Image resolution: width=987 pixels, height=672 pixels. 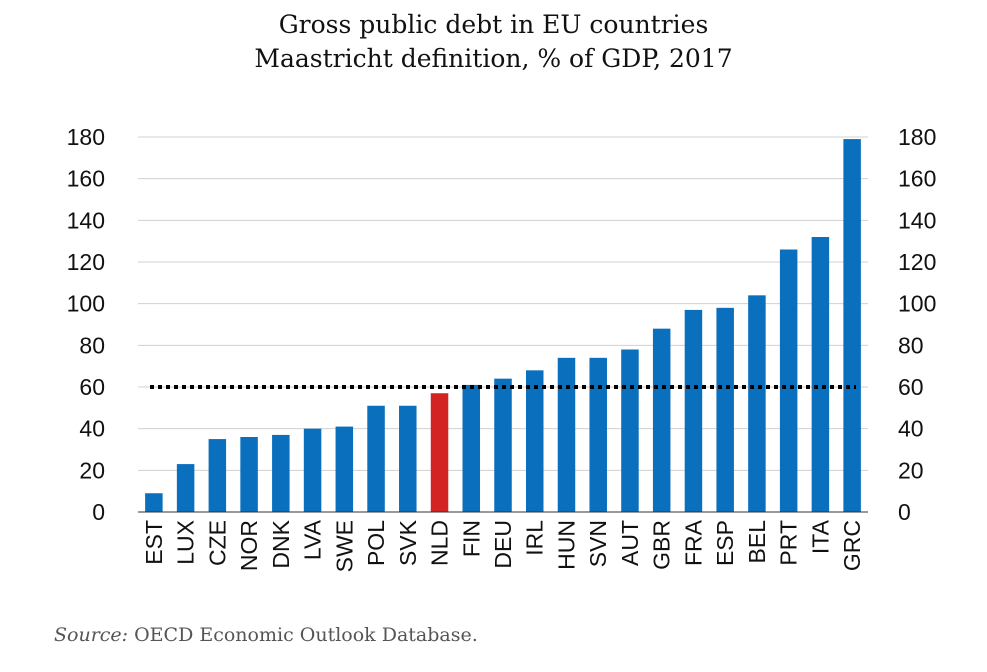 What do you see at coordinates (820, 374) in the screenshot?
I see `bar-ita` at bounding box center [820, 374].